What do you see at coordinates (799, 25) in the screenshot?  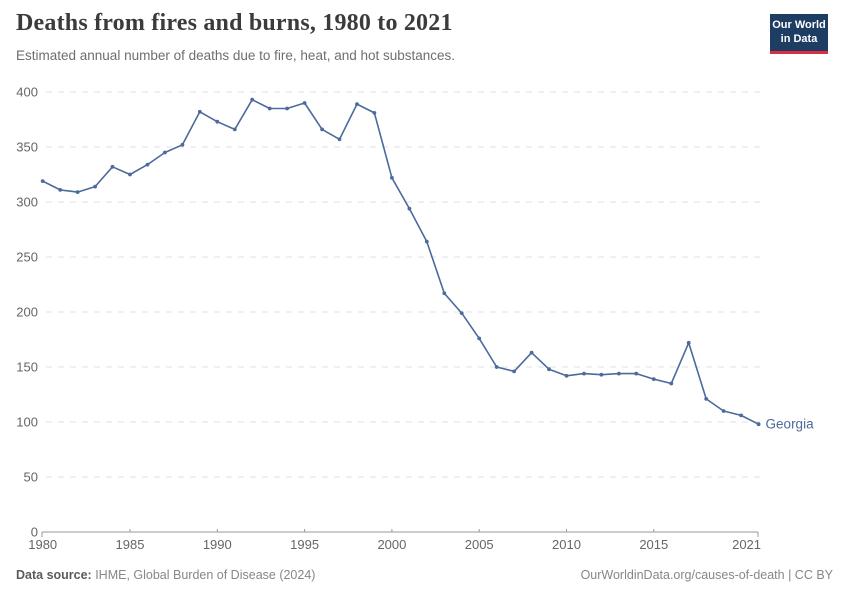 I see `owid-logo-line1: Our World` at bounding box center [799, 25].